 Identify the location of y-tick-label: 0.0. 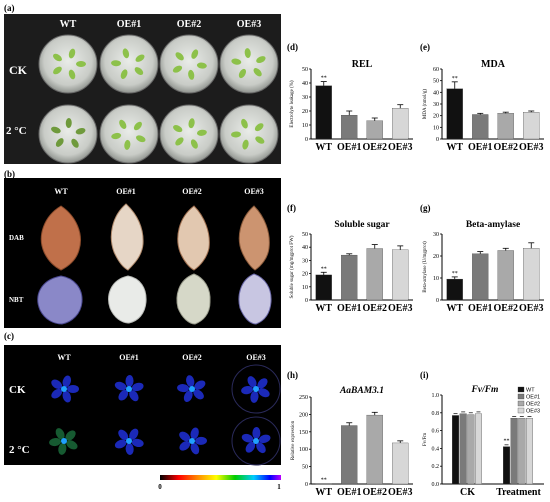
(436, 485).